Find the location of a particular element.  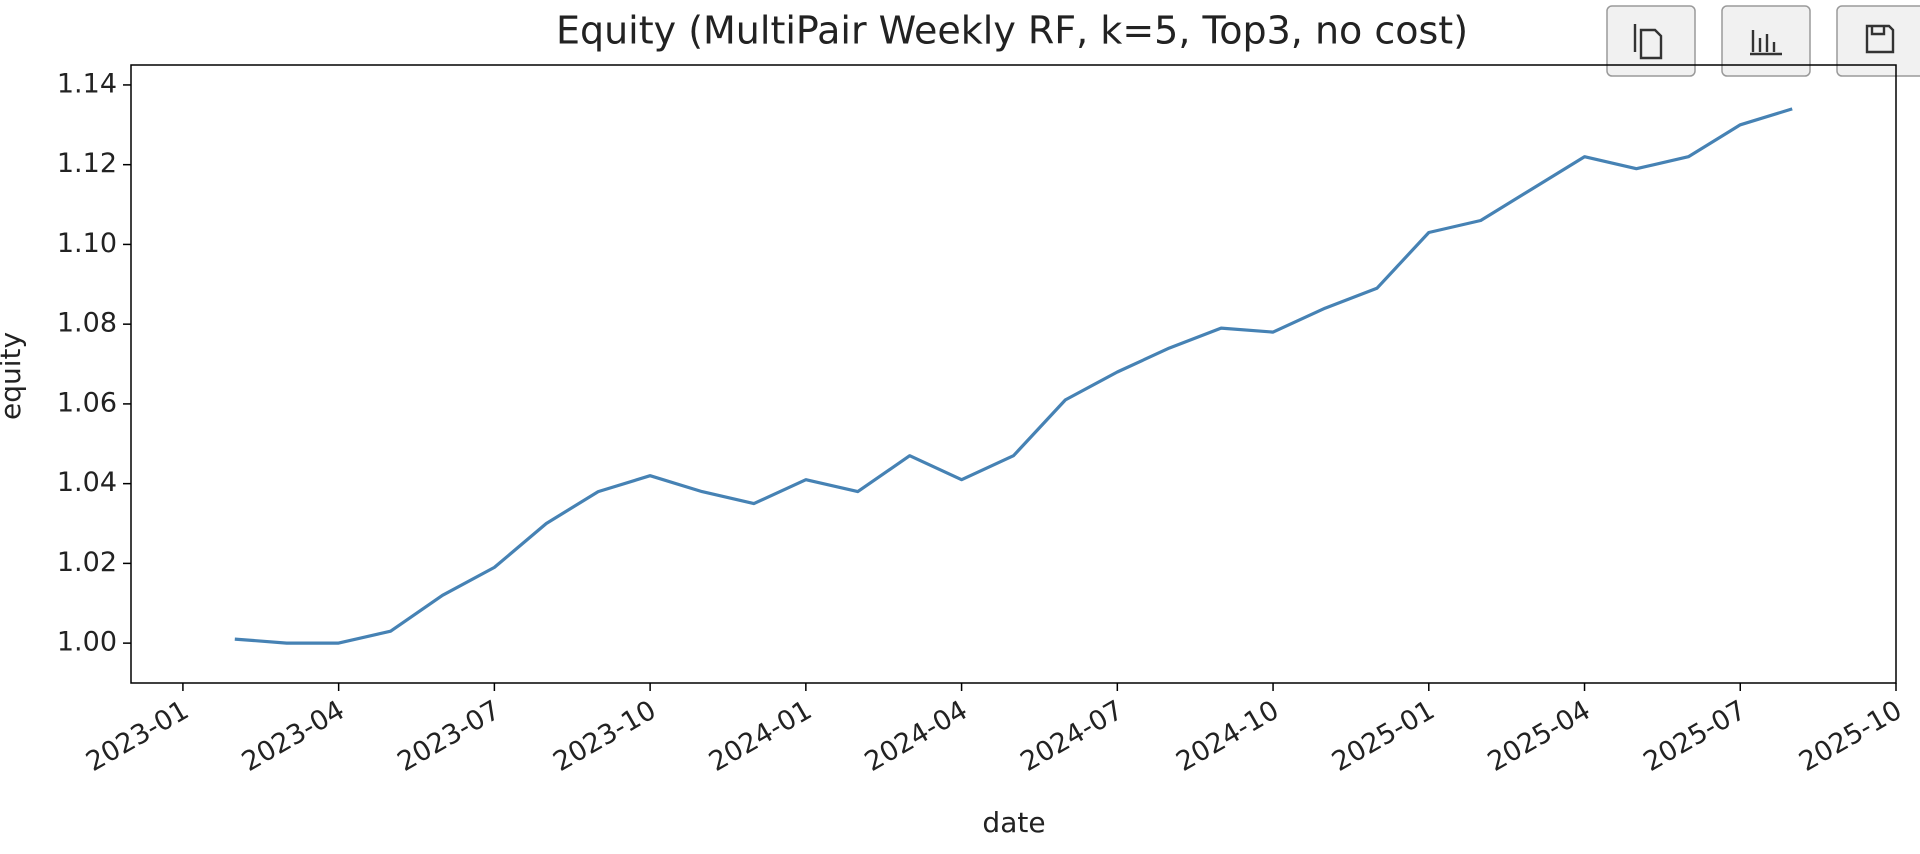

y-tick-label: 1.06 is located at coordinates (87, 402).